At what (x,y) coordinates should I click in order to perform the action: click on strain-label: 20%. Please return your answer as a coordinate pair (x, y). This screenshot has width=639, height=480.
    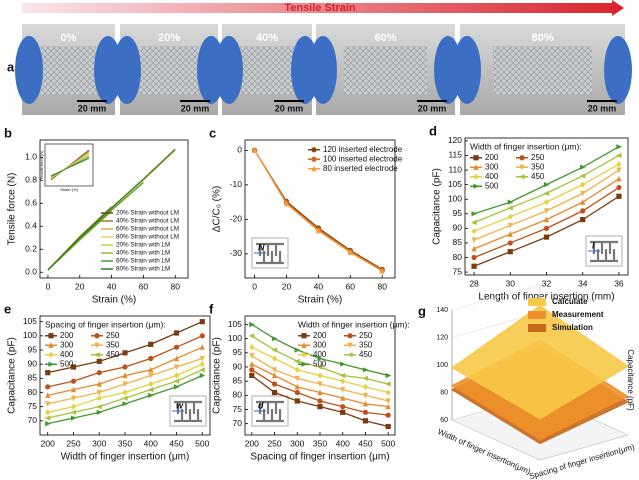
    Looking at the image, I should click on (169, 38).